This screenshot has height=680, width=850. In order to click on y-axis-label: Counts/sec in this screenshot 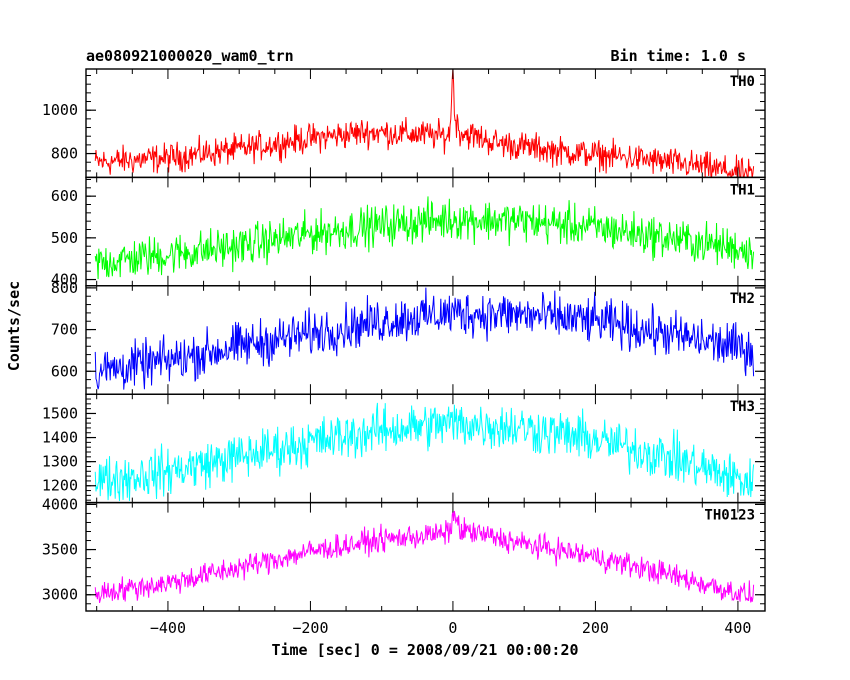, I will do `click(14, 326)`.